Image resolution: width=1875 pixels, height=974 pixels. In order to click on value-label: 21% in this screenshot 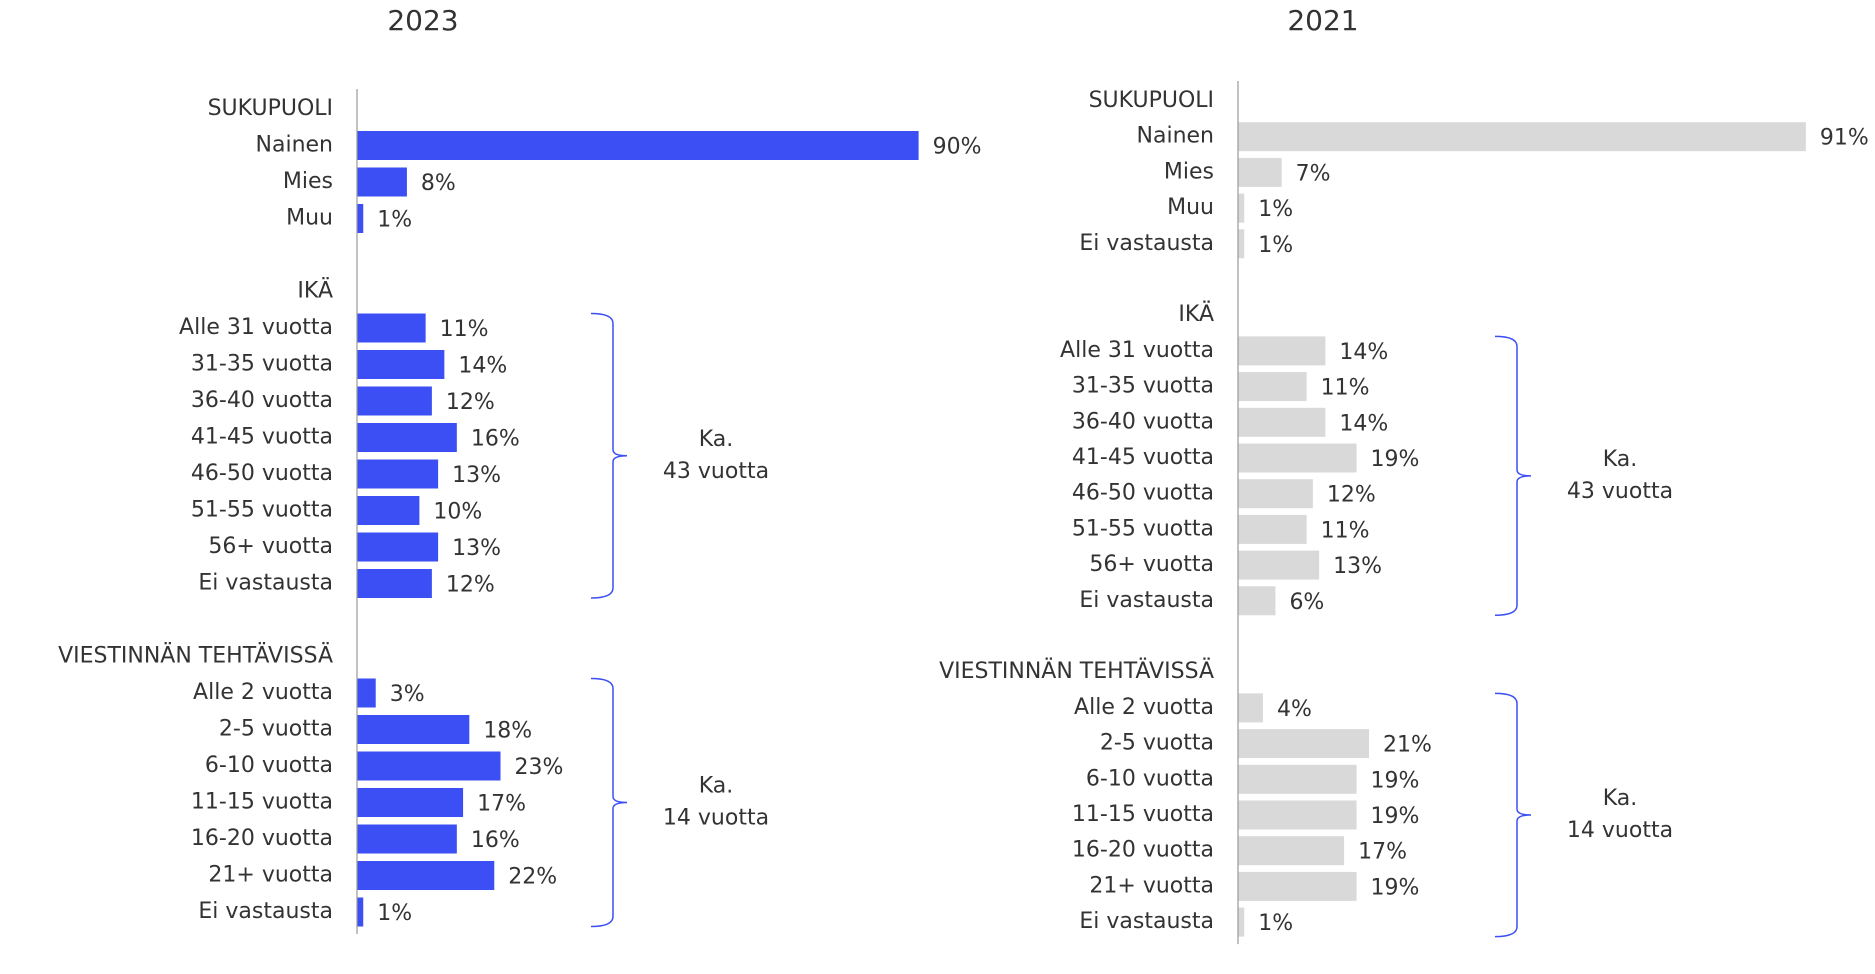, I will do `click(1407, 745)`.